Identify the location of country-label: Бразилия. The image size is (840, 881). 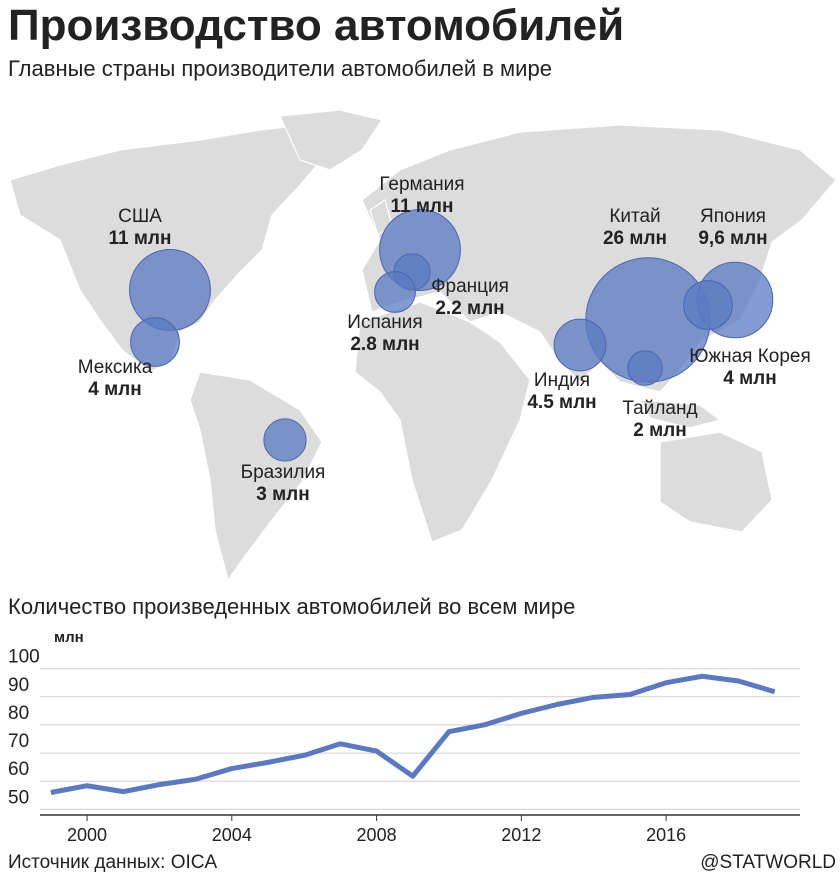
(283, 472).